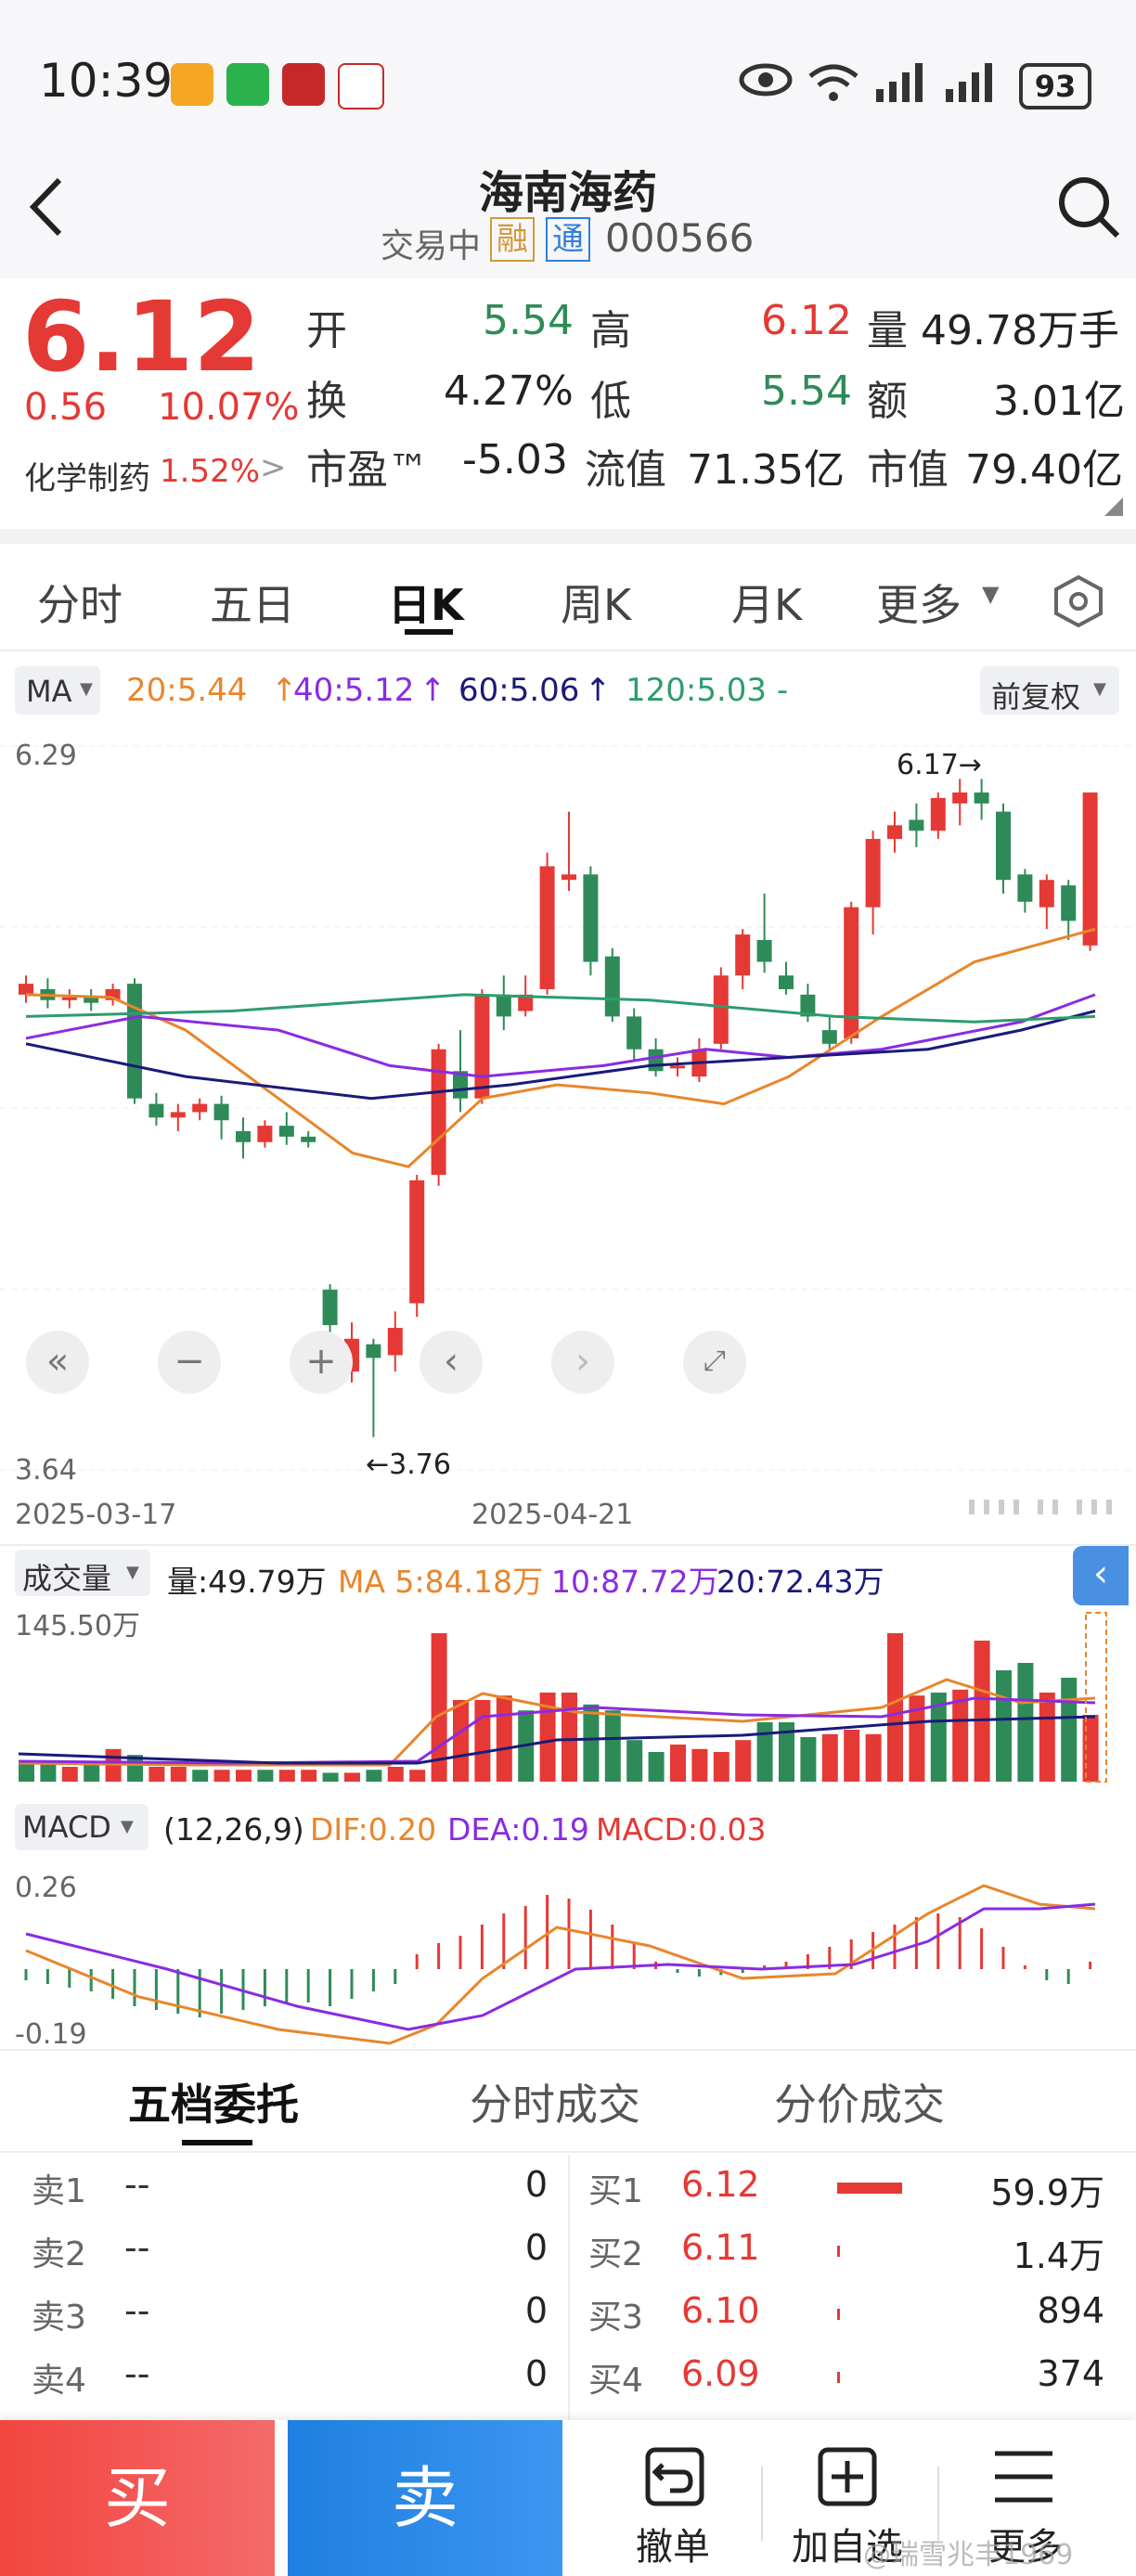  Describe the element at coordinates (429, 632) in the screenshot. I see `tab-active-indicator` at that location.